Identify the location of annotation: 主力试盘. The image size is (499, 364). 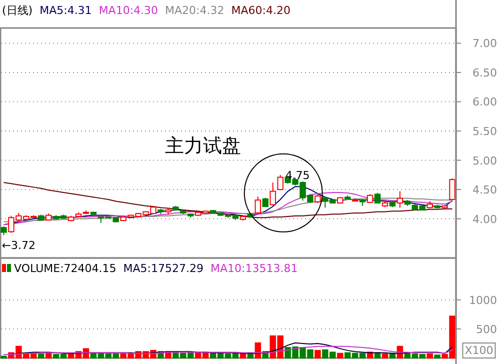
(203, 146).